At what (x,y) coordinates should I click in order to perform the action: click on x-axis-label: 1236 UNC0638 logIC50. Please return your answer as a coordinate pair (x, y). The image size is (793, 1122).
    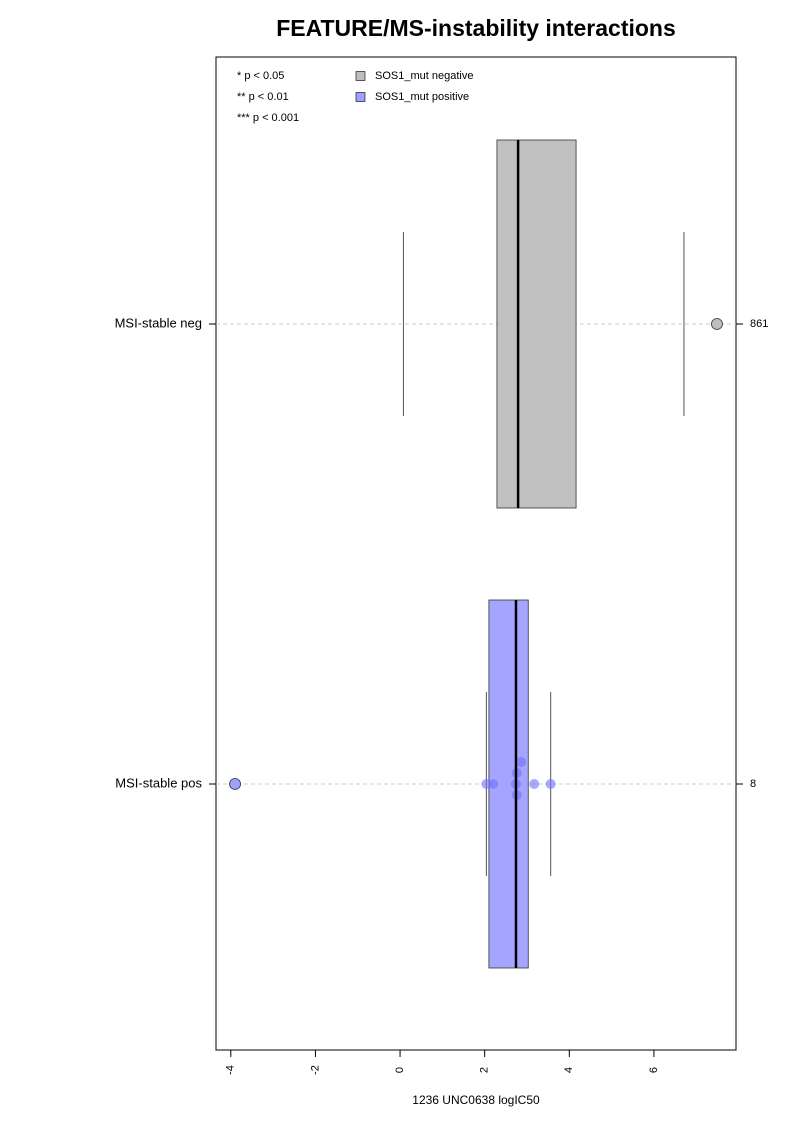
    Looking at the image, I should click on (476, 1100).